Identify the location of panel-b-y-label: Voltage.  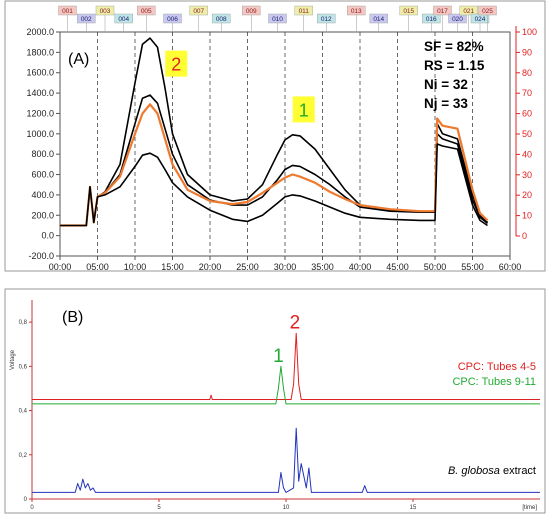
(13, 359).